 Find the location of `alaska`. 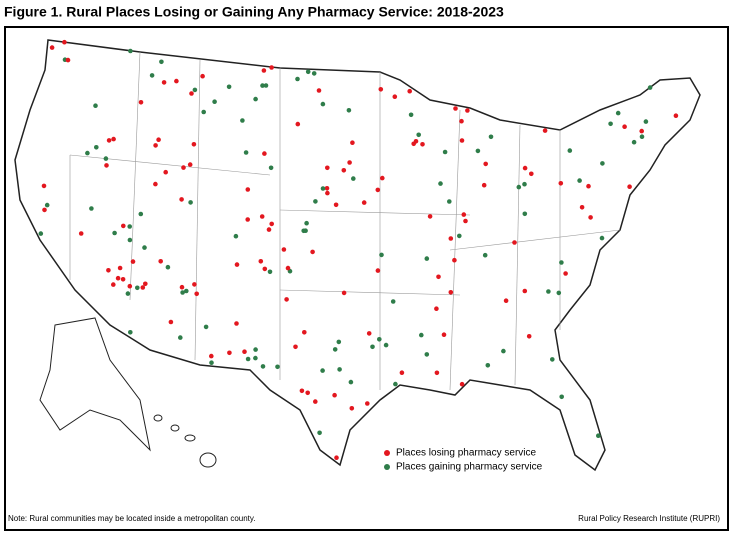

alaska is located at coordinates (95, 384).